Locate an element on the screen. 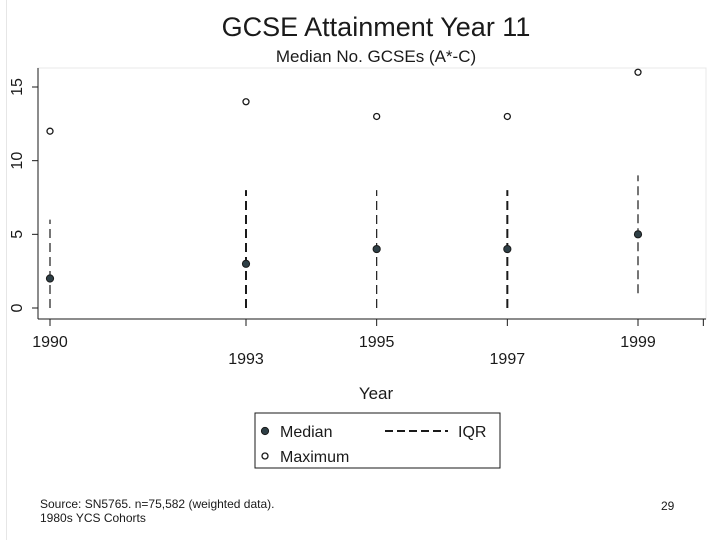 The height and width of the screenshot is (540, 720). chart-subtitle: Median No. GCSEs (A*-C) is located at coordinates (376, 56).